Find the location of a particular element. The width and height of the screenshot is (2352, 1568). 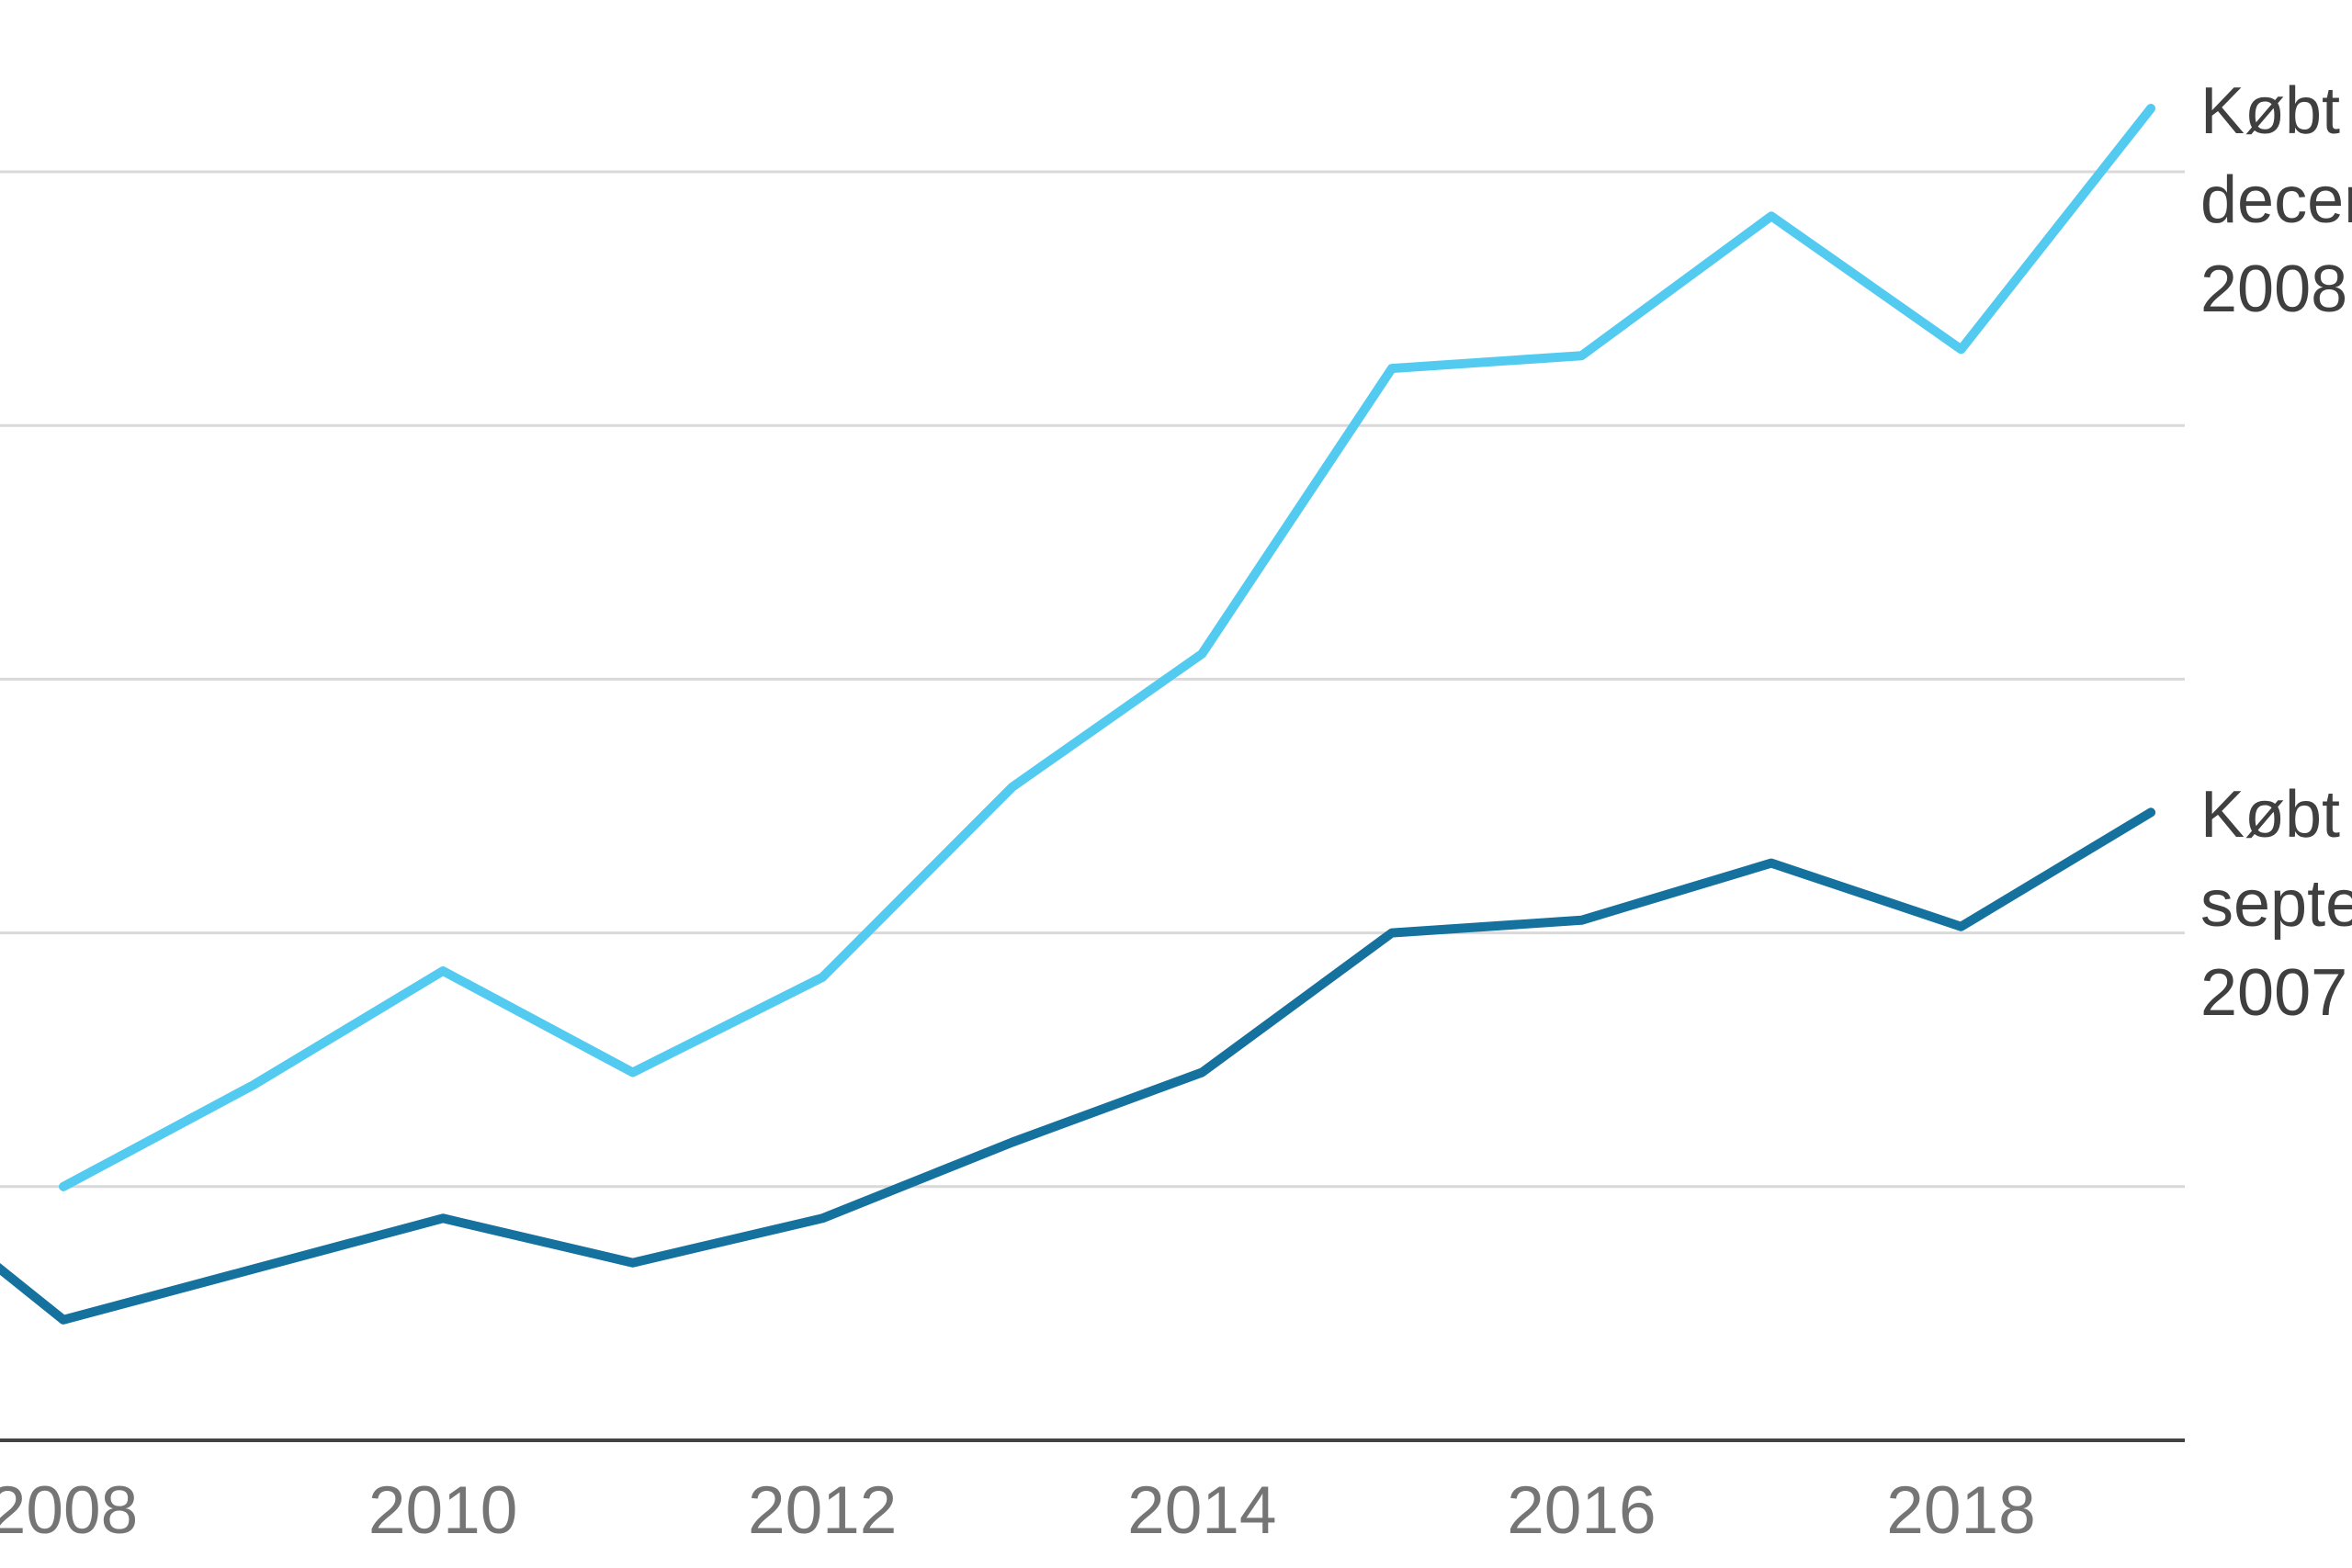

x-tick-label-2016: 2016 is located at coordinates (1582, 1510).